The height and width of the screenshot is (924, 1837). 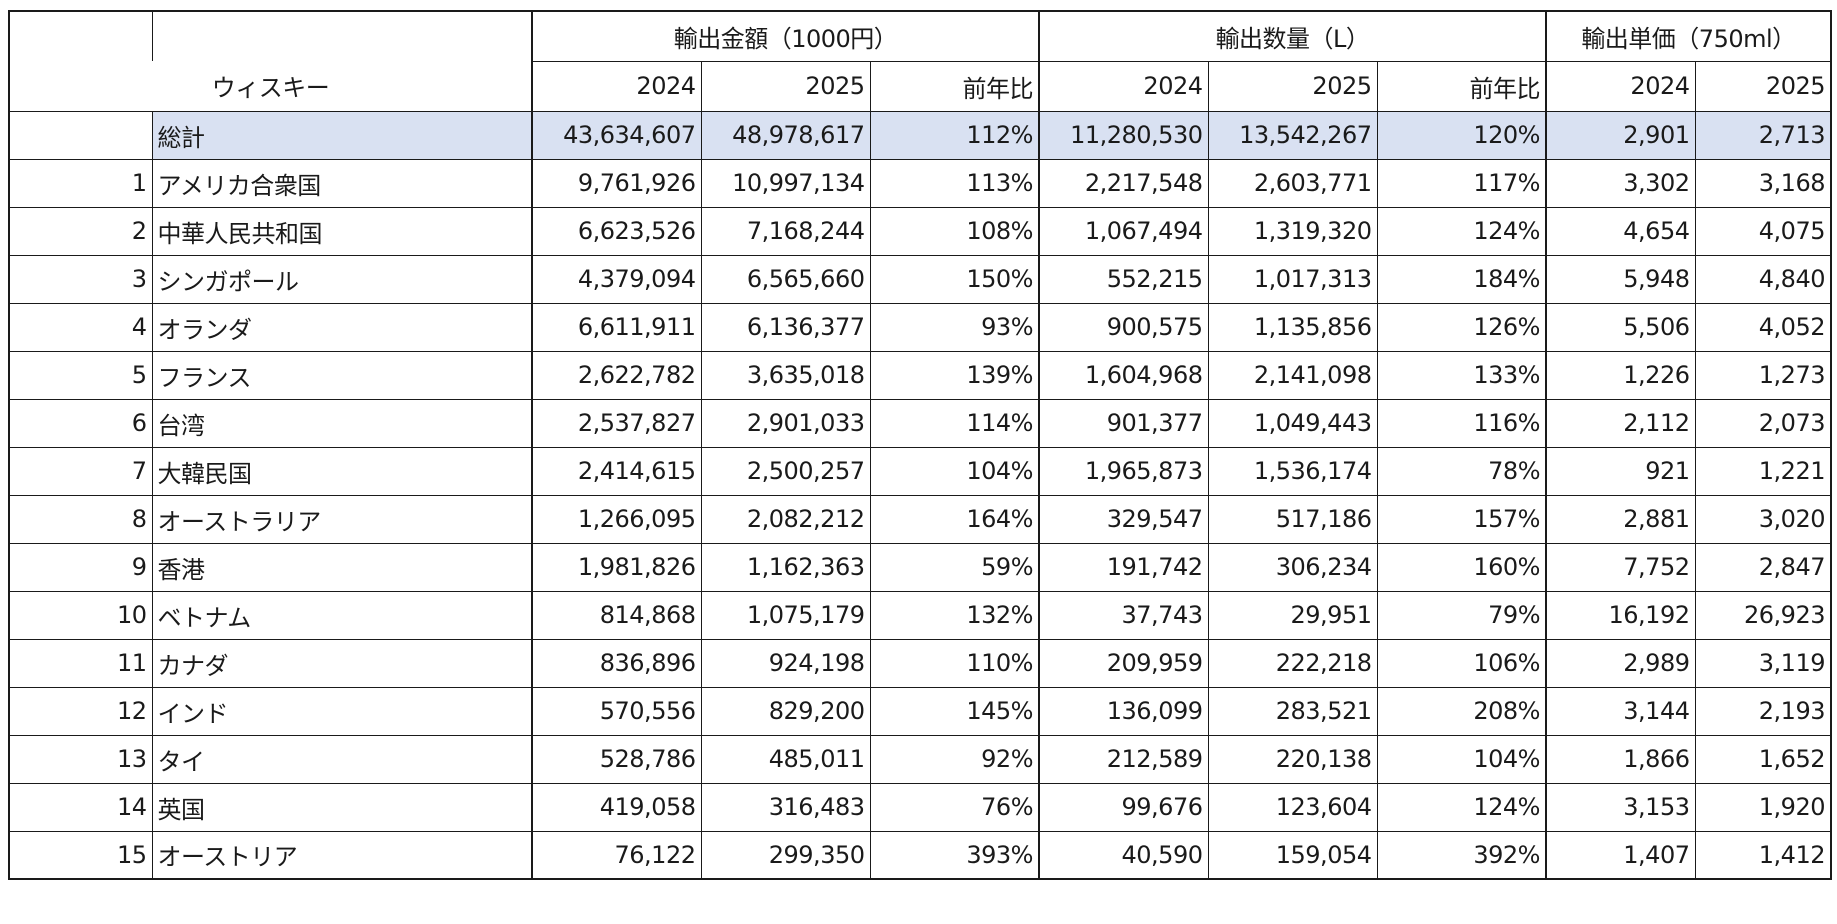 I want to click on sub-header-quantity-2025: 2025, so click(x=1292, y=86).